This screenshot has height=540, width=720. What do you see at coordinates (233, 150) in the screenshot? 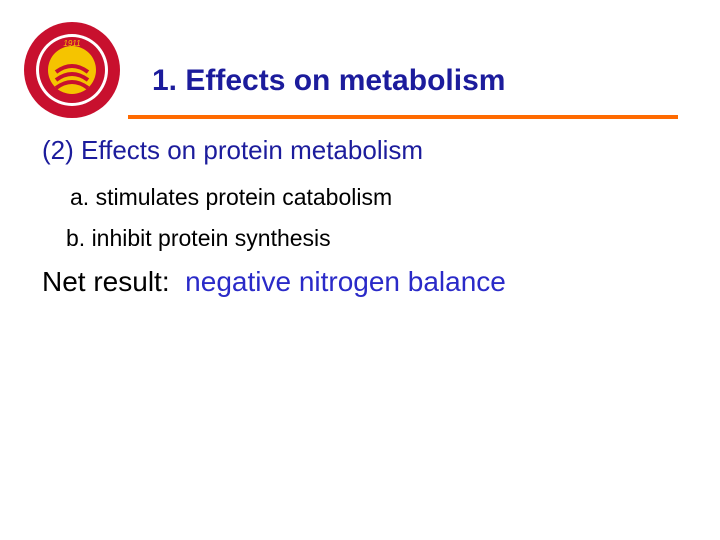
I see `subtitle: (2) Effects on protein metabolism` at bounding box center [233, 150].